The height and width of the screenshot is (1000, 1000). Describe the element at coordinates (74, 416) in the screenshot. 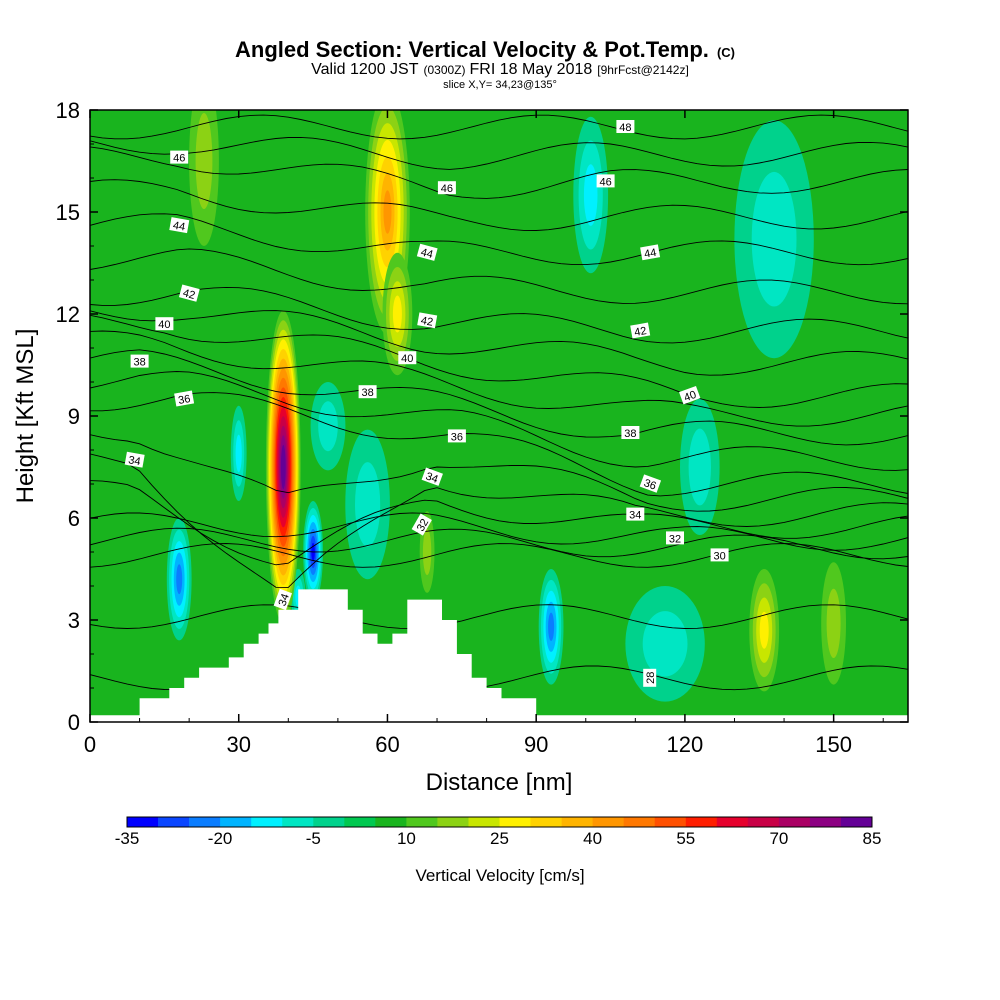

I see `y-tick-label: 9` at that location.